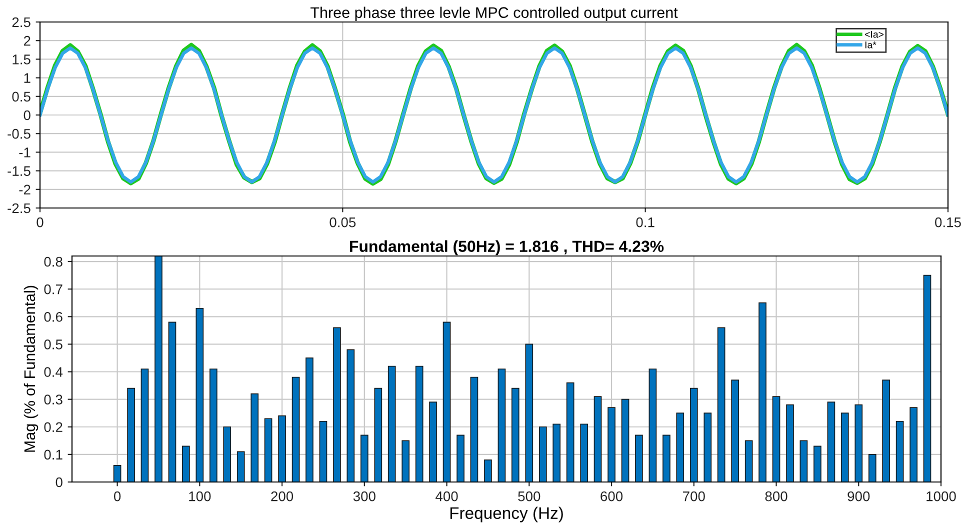 The width and height of the screenshot is (964, 531). I want to click on y-tick-label: -2, so click(24, 189).